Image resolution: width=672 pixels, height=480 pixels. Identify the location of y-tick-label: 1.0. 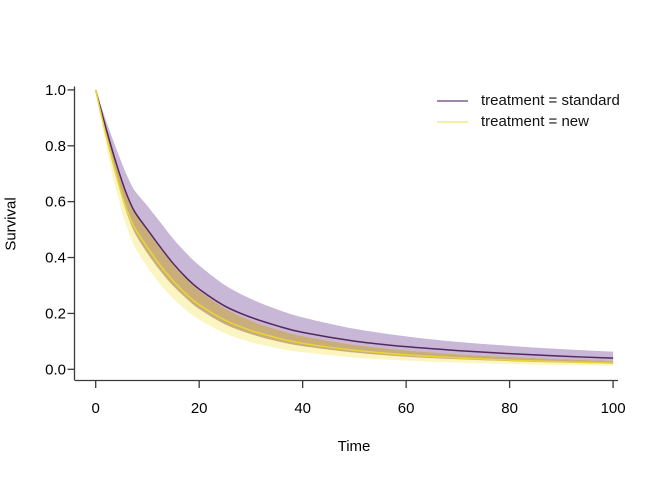
(55, 90).